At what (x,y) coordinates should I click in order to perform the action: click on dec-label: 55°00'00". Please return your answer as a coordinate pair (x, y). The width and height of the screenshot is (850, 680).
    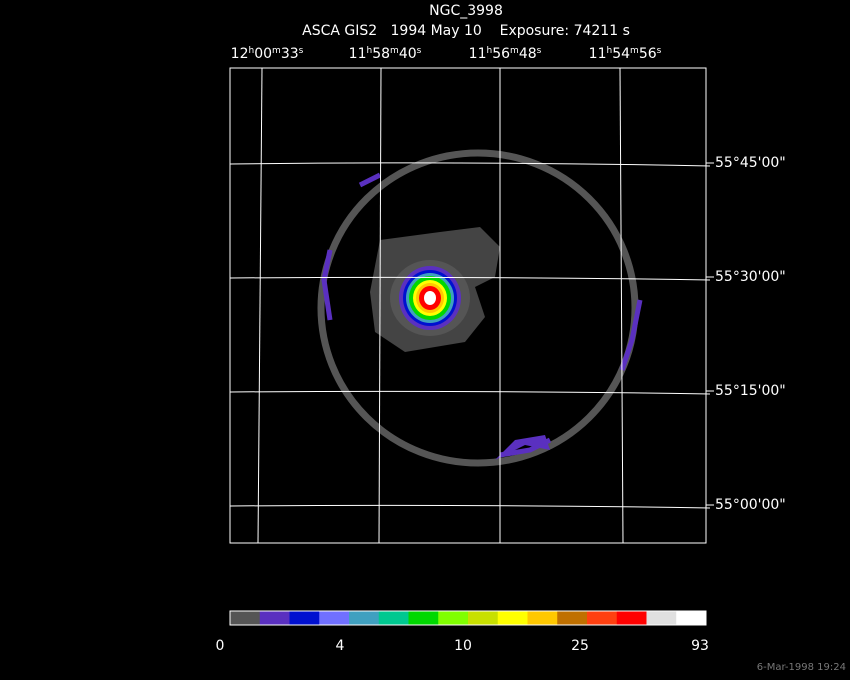
    Looking at the image, I should click on (750, 505).